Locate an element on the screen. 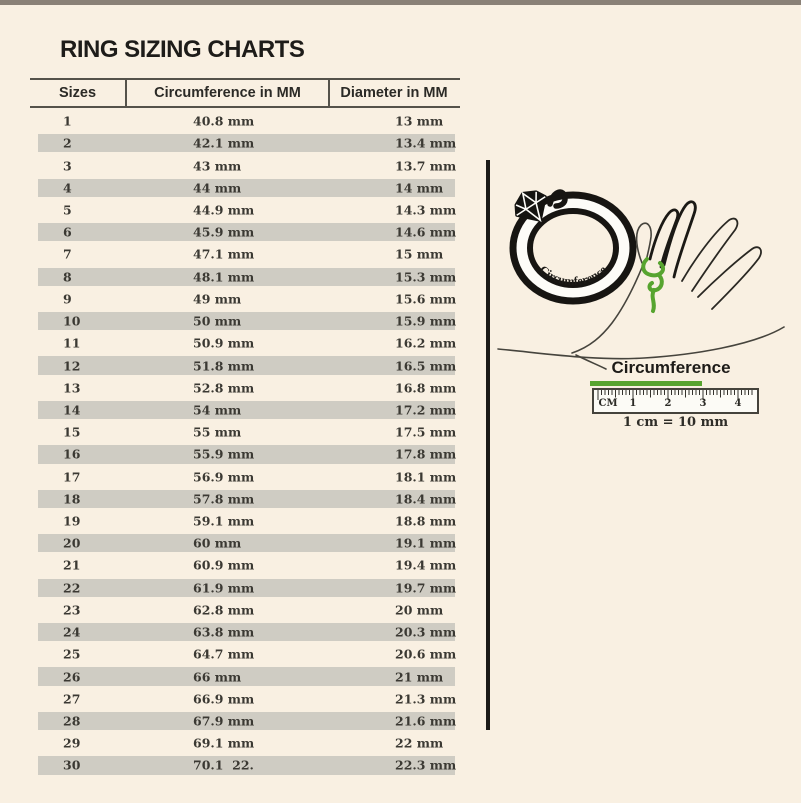  table-row: 18 57.8 mm 18.4 mm is located at coordinates (247, 499).